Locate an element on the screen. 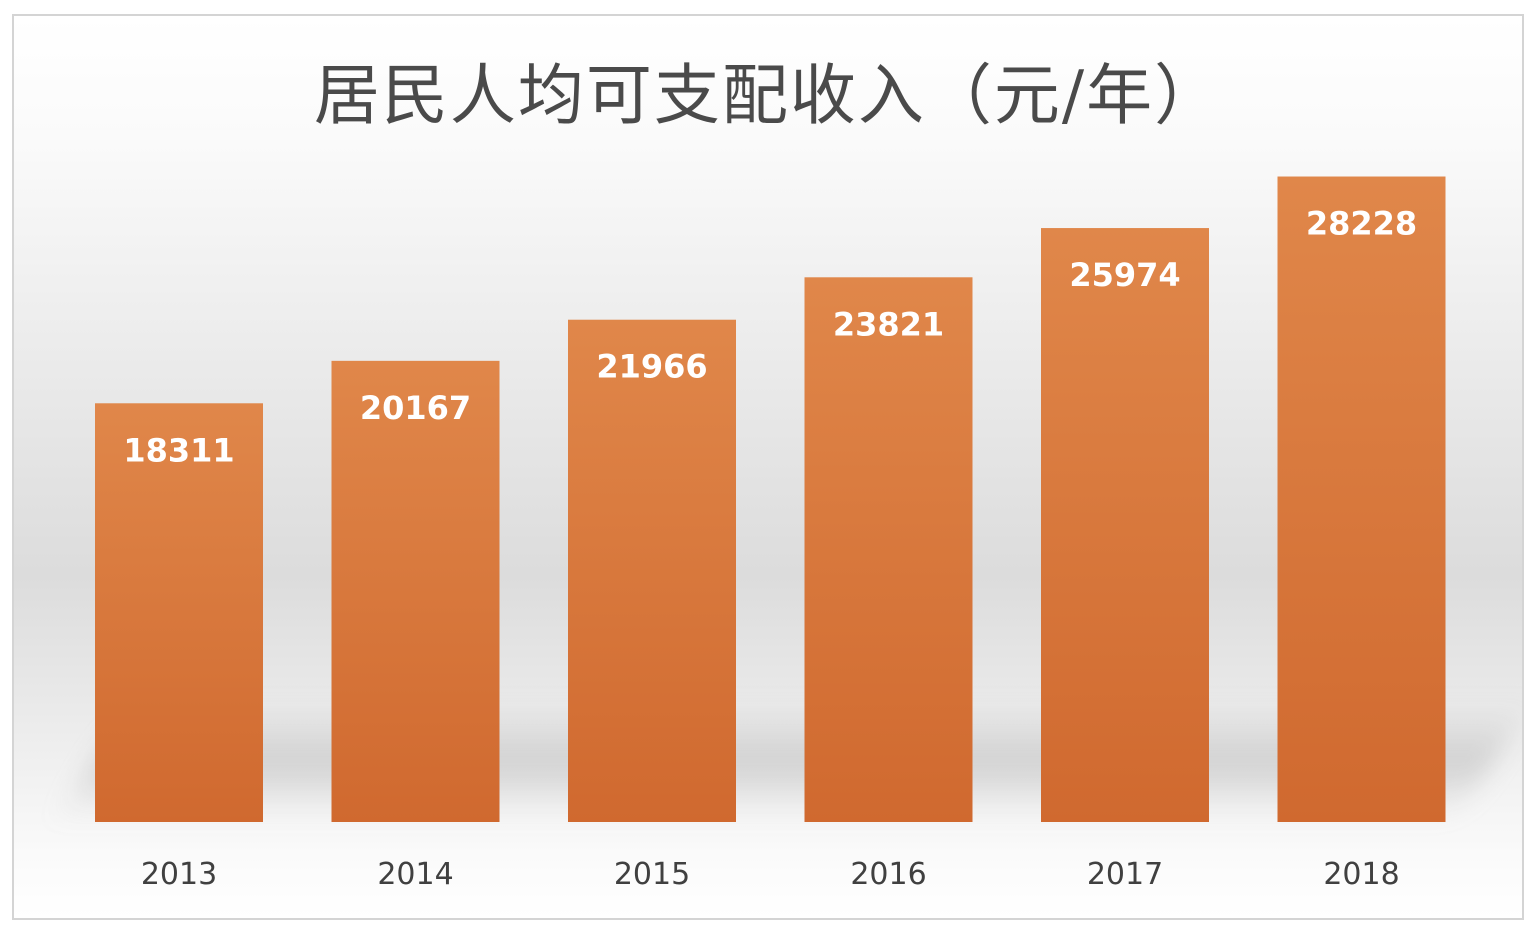  x-tick-label-2016: 2016 is located at coordinates (888, 874).